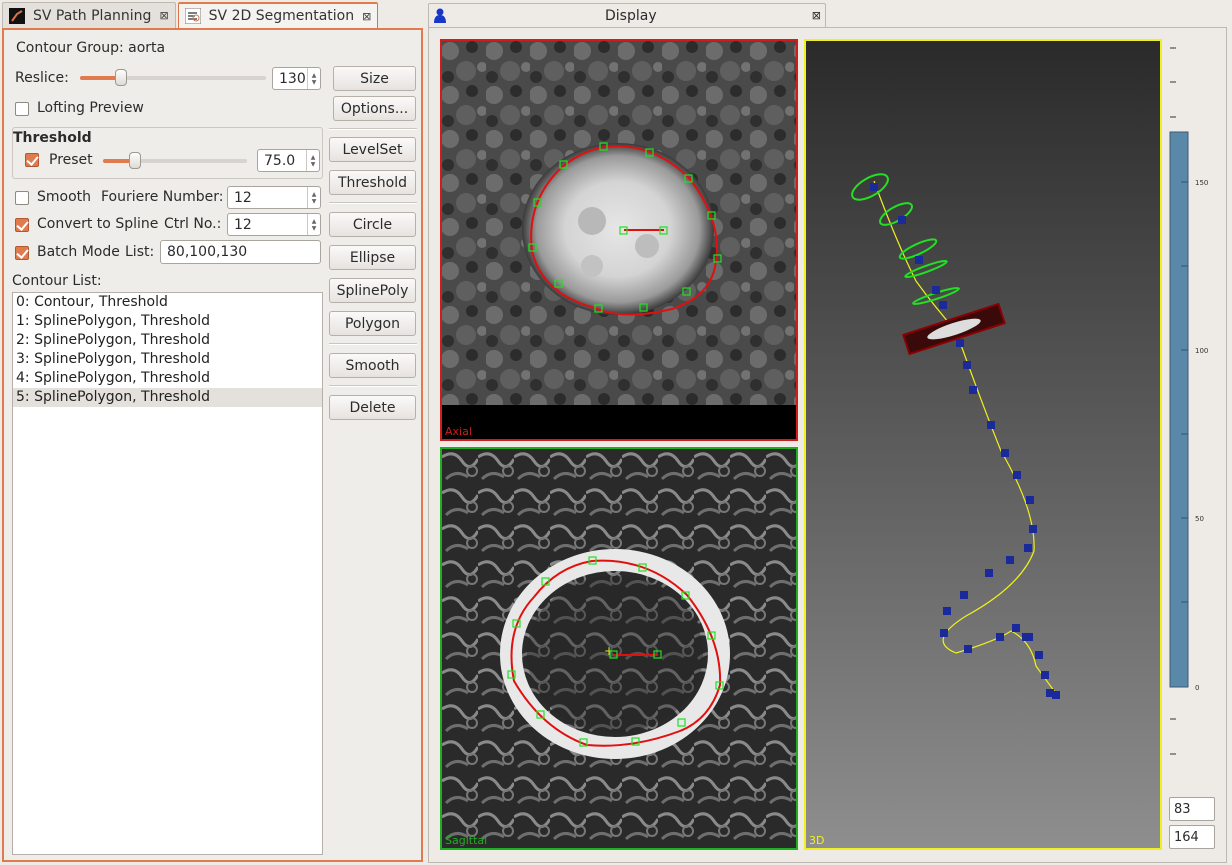  I want to click on preset-spinbox: 75.0 ▲ ▼, so click(288, 160).